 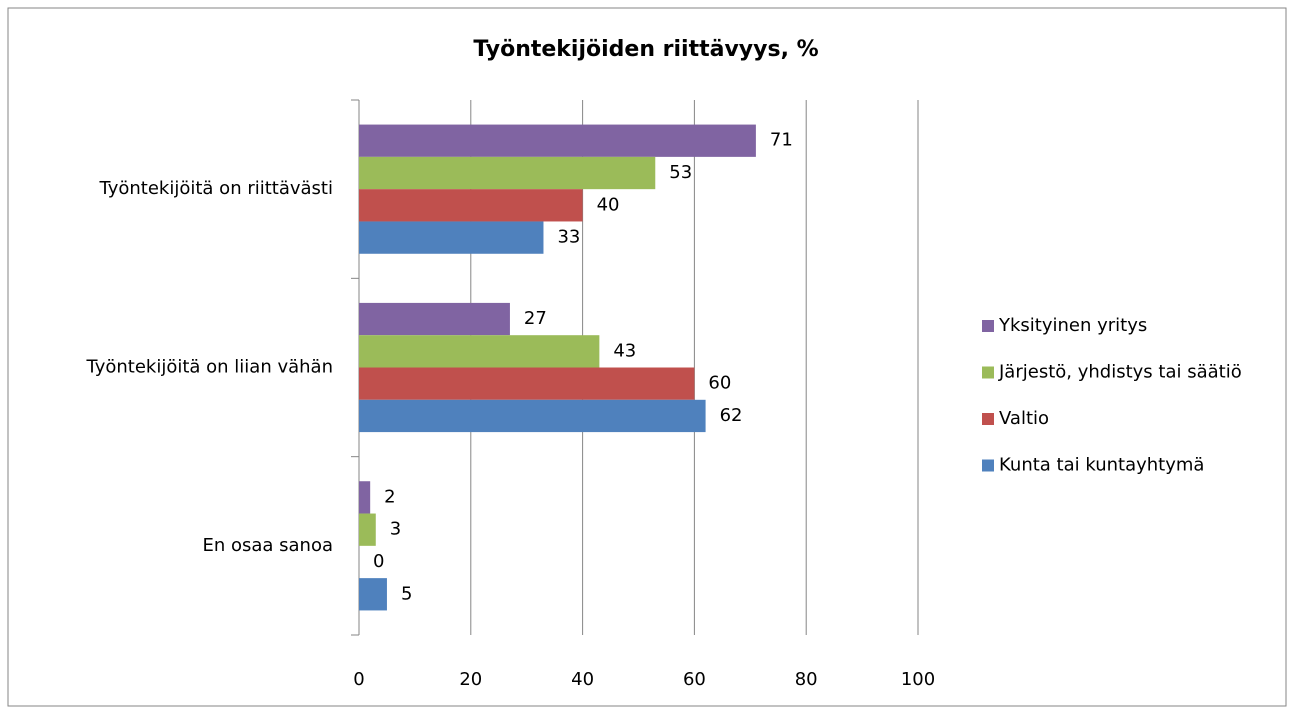 What do you see at coordinates (624, 350) in the screenshot?
I see `data-label: 43` at bounding box center [624, 350].